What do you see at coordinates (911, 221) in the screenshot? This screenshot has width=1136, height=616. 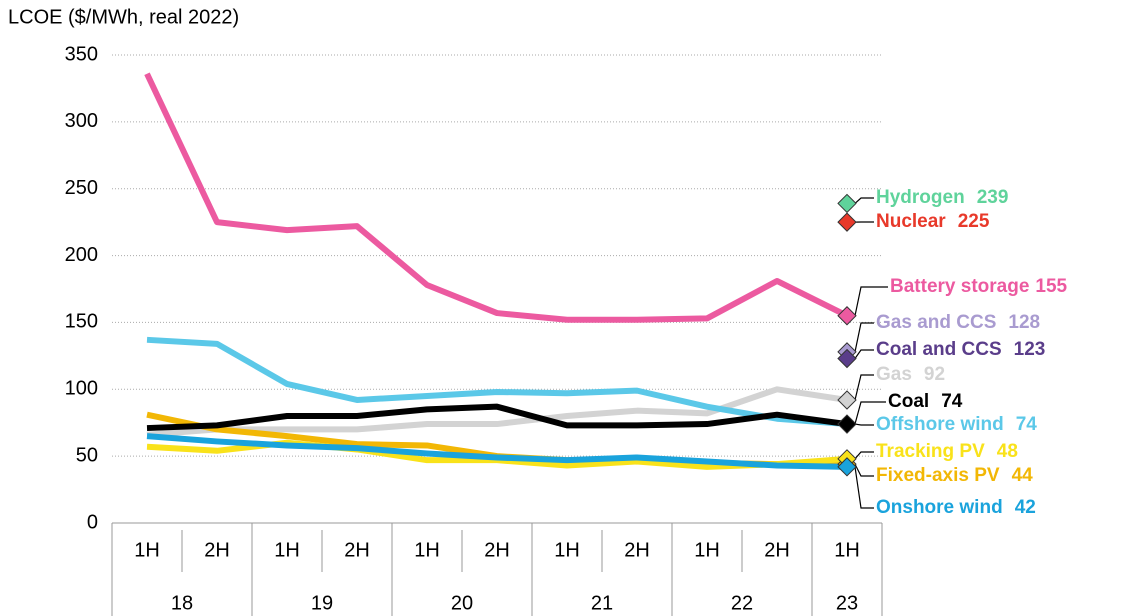 I see `series-name: Nuclear` at bounding box center [911, 221].